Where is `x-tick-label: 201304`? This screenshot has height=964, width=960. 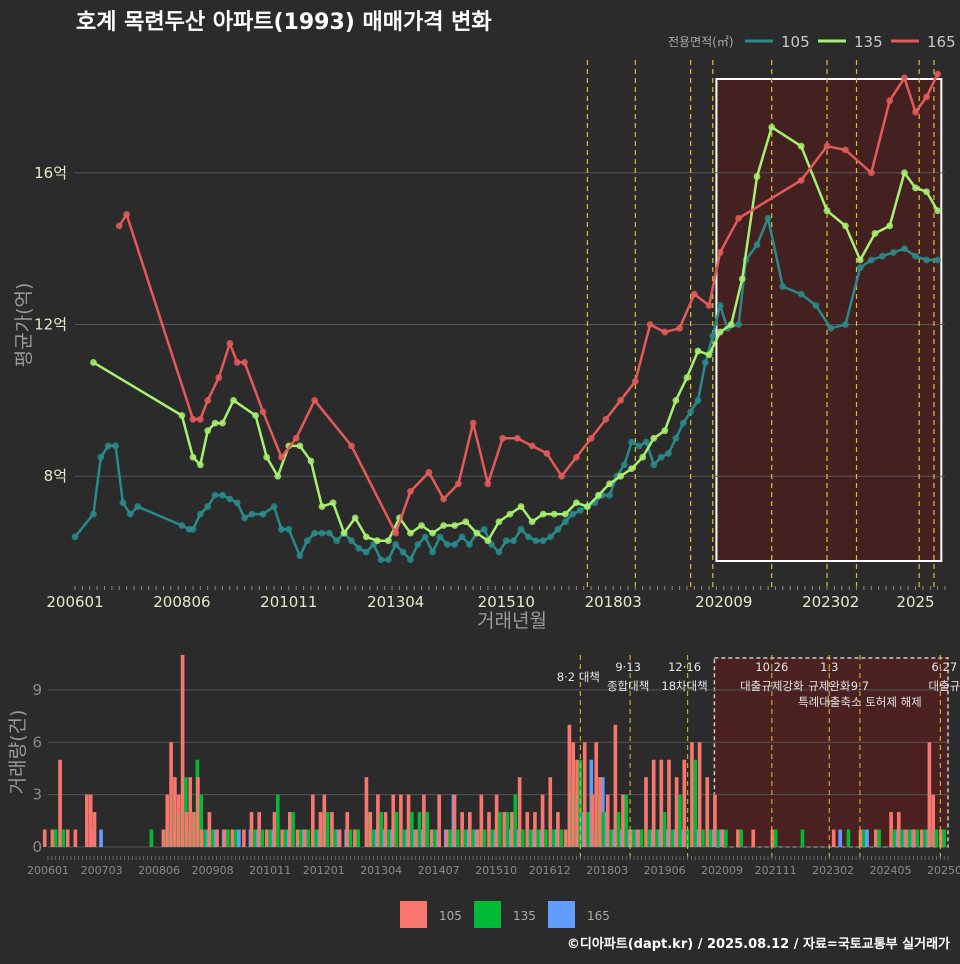
x-tick-label: 201304 is located at coordinates (395, 602).